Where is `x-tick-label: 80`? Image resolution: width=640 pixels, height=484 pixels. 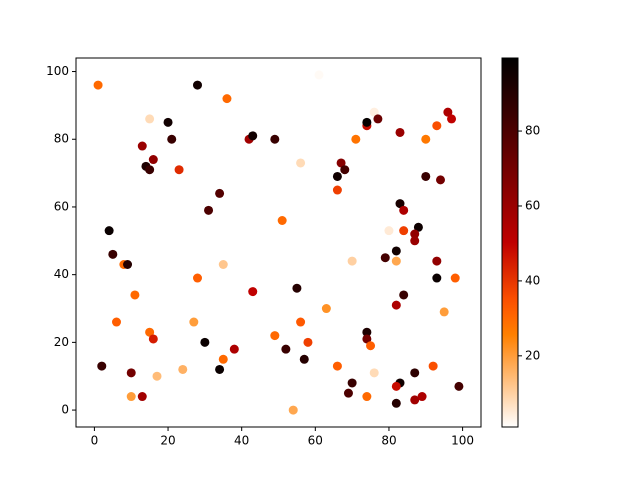 x-tick-label: 80 is located at coordinates (388, 441).